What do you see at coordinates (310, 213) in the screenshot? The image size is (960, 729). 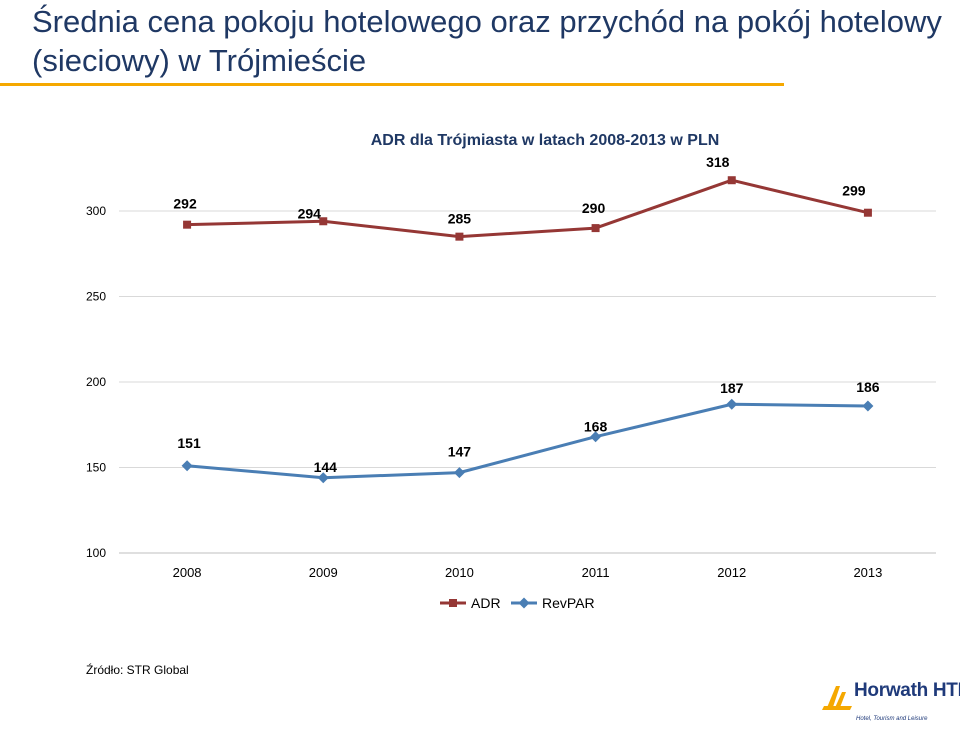 I see `data-label: 294` at bounding box center [310, 213].